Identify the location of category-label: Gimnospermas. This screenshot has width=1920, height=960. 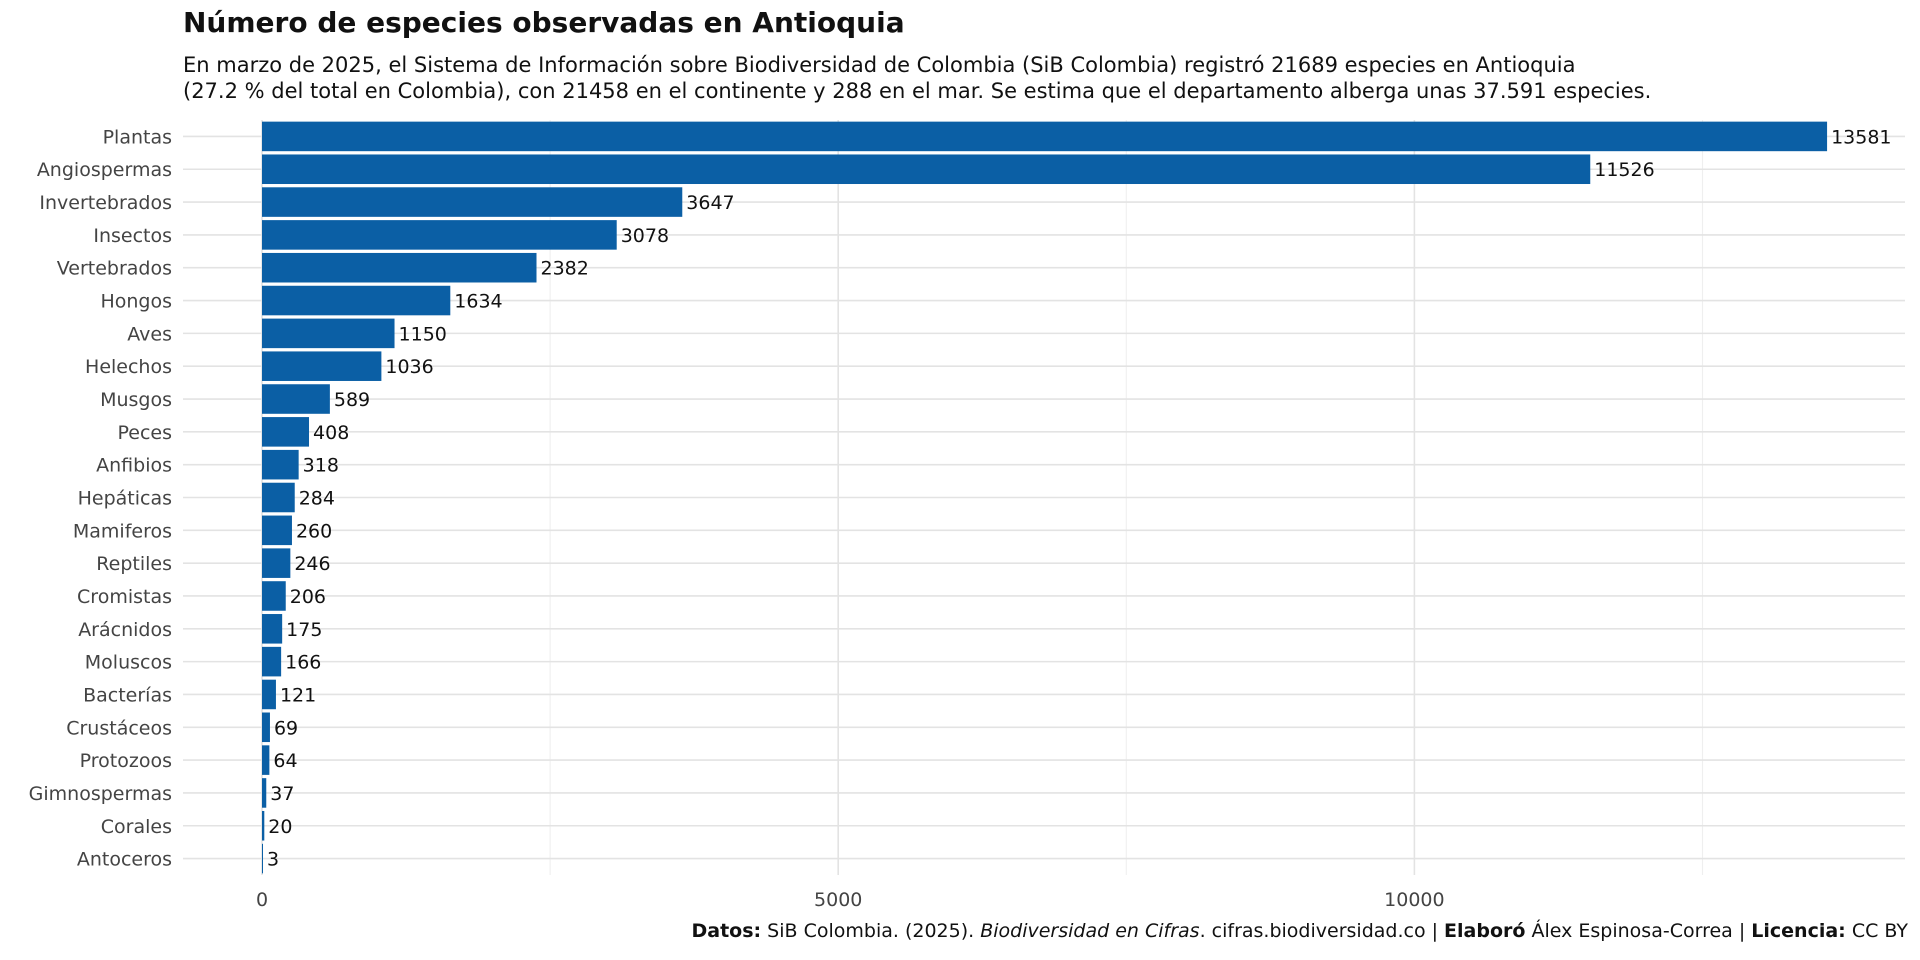
(100, 794).